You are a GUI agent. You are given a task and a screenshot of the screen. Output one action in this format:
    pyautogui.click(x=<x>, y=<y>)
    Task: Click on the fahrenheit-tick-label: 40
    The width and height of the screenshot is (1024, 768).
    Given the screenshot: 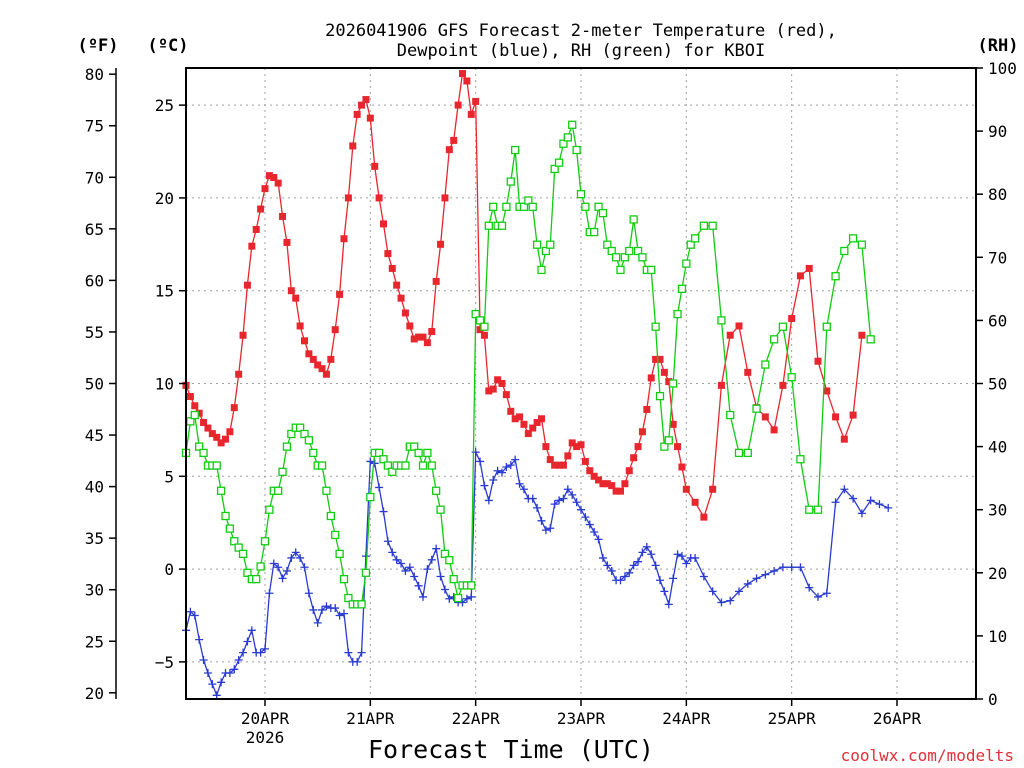 What is the action you would take?
    pyautogui.click(x=94, y=487)
    